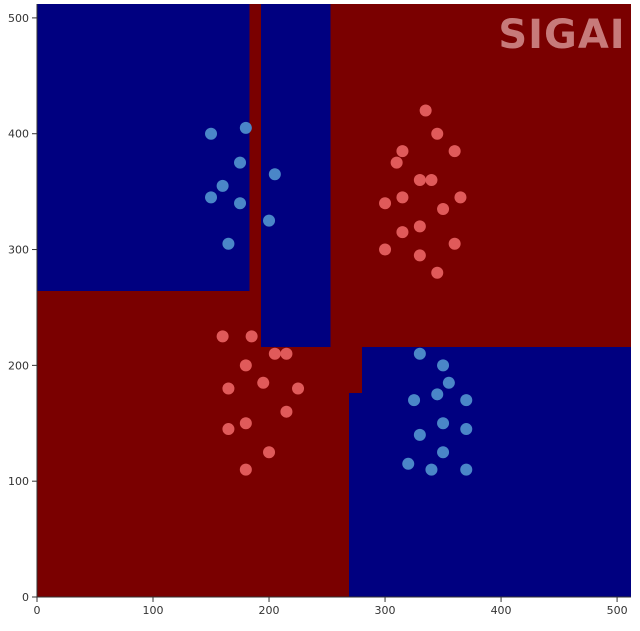 This screenshot has height=631, width=640. Describe the element at coordinates (37, 610) in the screenshot. I see `x-tick-label-0: 0` at that location.